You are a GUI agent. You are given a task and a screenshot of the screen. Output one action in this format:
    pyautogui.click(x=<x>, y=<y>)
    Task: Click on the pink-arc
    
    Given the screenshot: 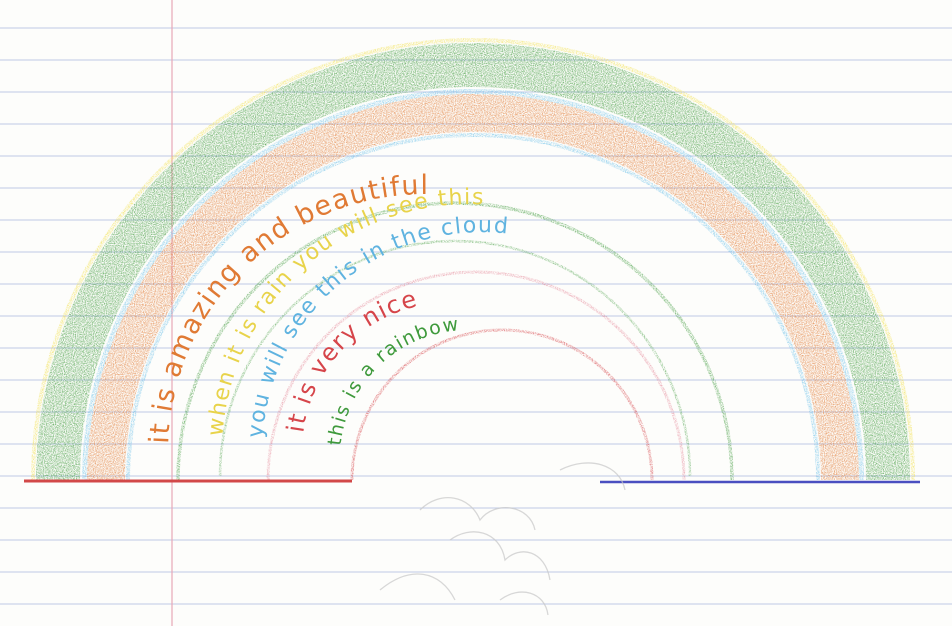 What is the action you would take?
    pyautogui.click(x=476, y=375)
    